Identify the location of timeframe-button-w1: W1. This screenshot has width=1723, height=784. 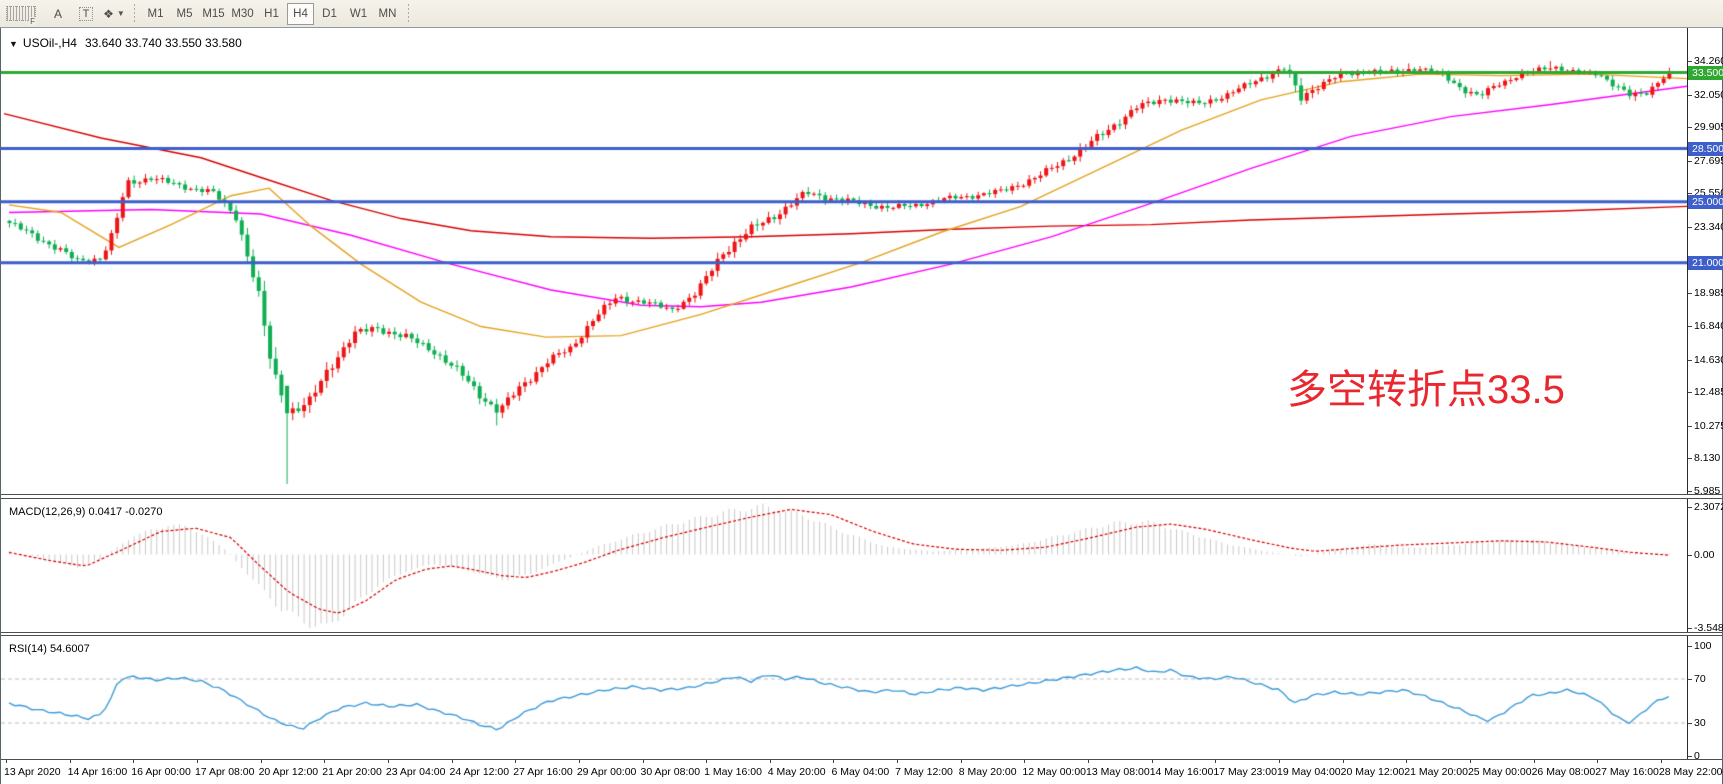
(358, 14).